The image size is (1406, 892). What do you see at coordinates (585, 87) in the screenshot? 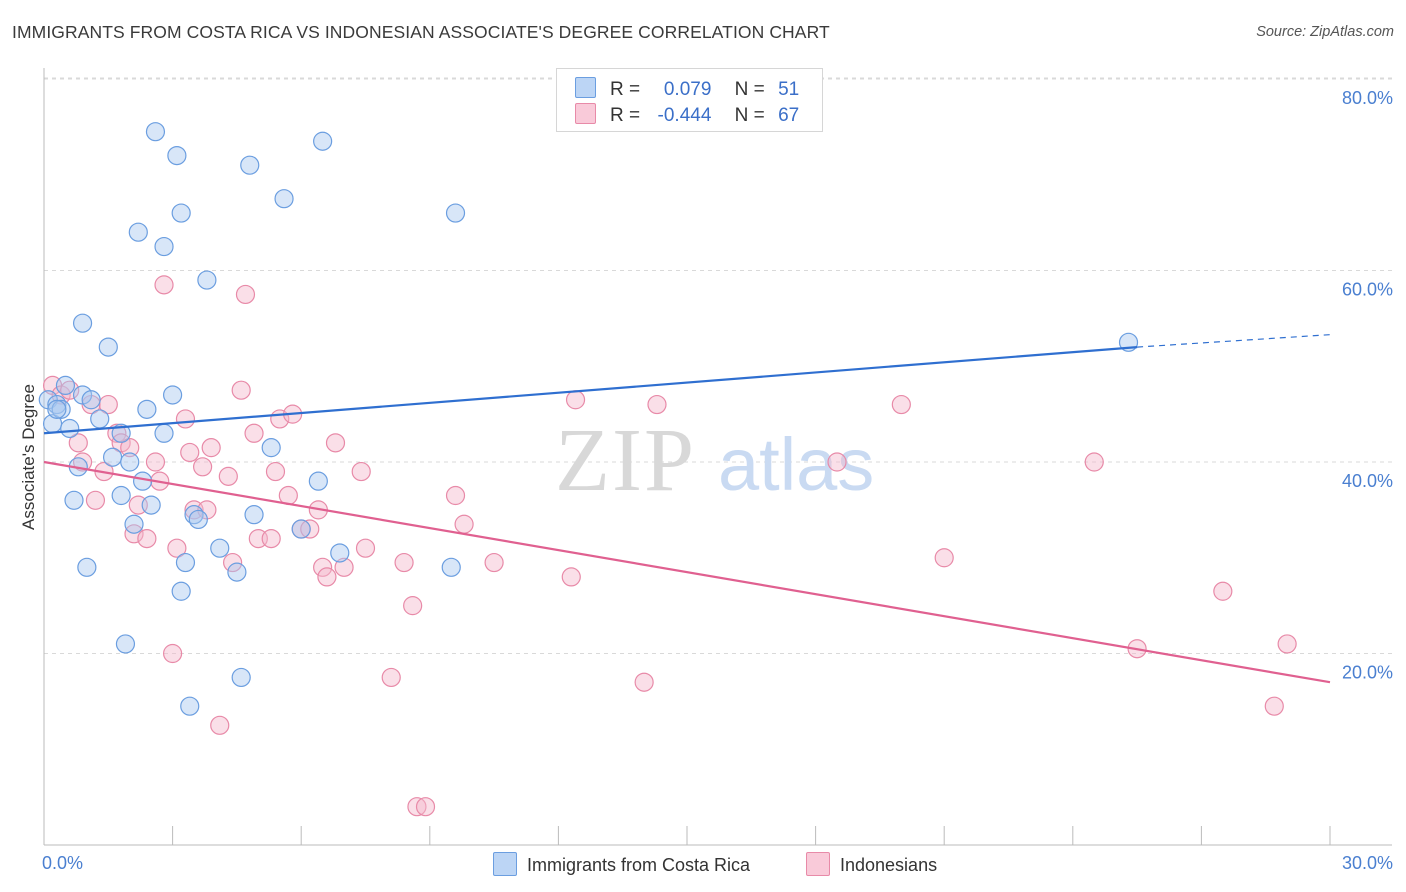
I see `legend-swatch-blue` at bounding box center [585, 87].